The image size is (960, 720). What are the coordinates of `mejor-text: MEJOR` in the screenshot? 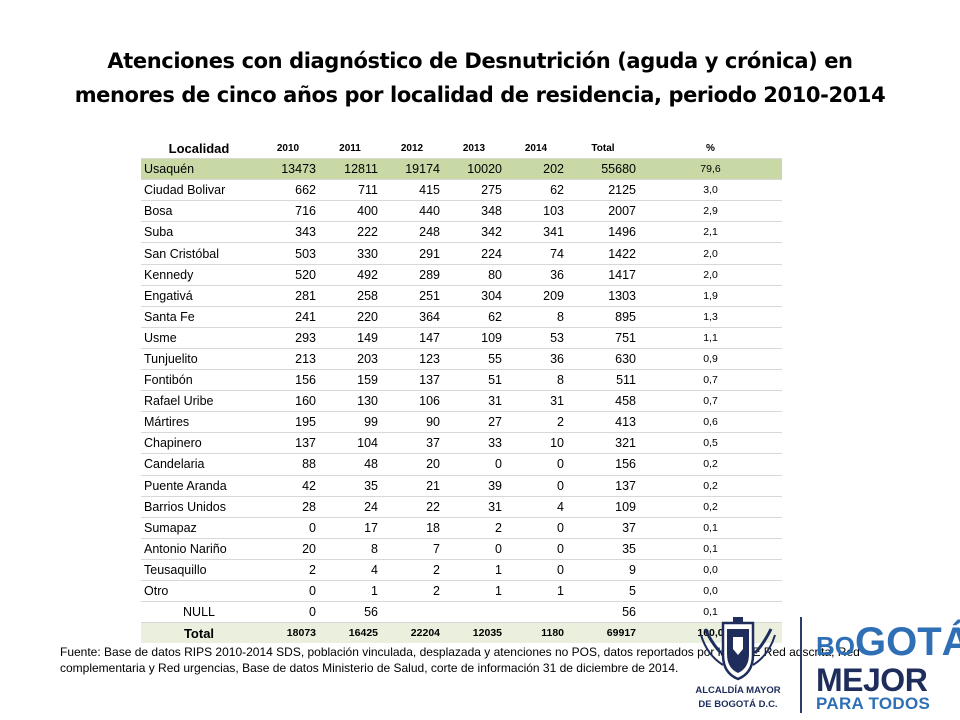 It's located at (872, 680).